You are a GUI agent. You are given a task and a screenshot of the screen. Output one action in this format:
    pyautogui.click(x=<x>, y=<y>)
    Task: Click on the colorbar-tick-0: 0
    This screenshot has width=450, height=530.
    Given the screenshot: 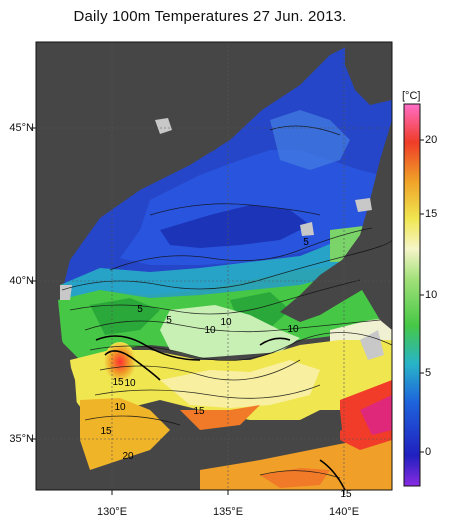 What is the action you would take?
    pyautogui.click(x=428, y=452)
    